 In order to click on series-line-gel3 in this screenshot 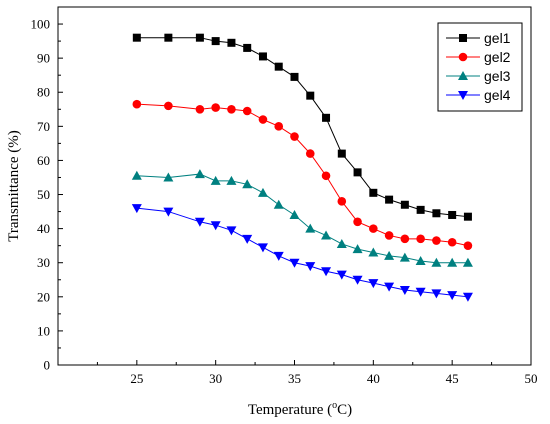, I will do `click(302, 218)`.